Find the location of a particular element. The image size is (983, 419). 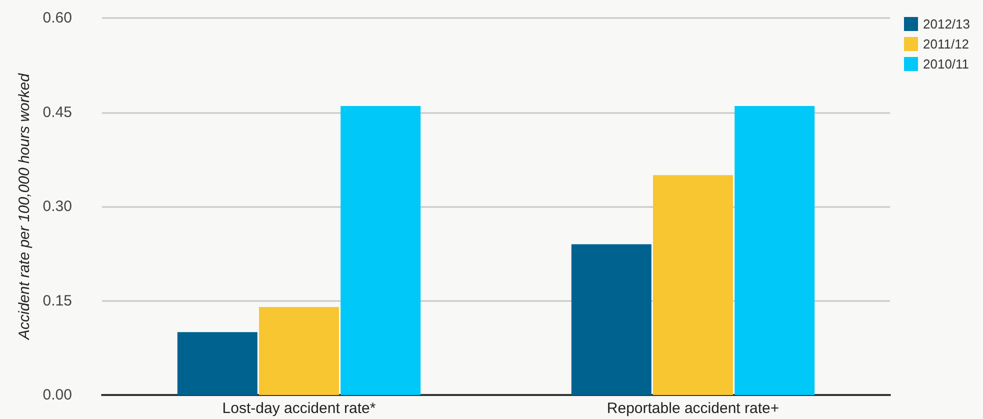

legend-label: 2010/11 is located at coordinates (946, 64).